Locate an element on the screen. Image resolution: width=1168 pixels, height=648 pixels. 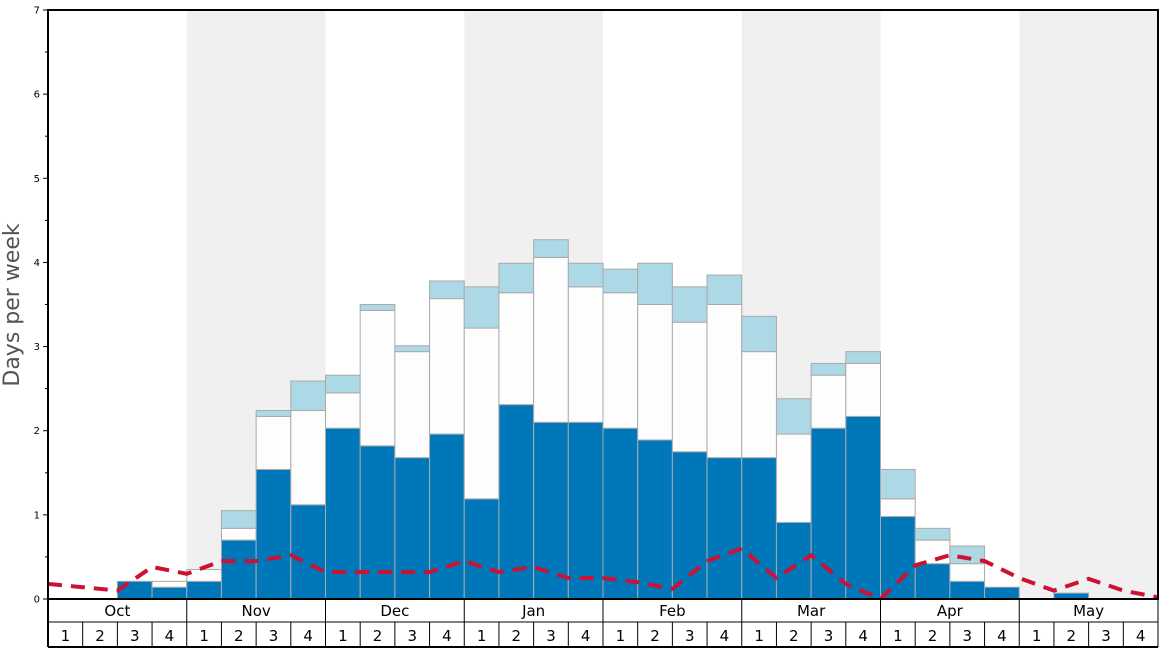
month-label-feb: Feb is located at coordinates (672, 611).